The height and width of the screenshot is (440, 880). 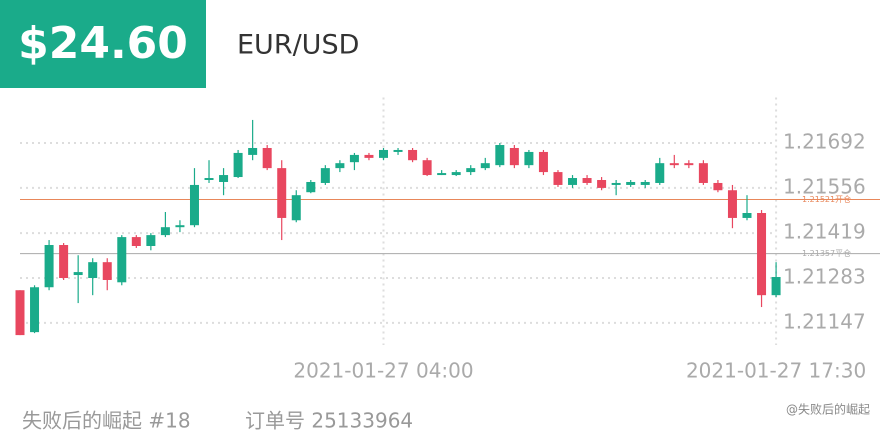 I want to click on x-tick-label: 2021-01-27 04:00, so click(x=383, y=371).